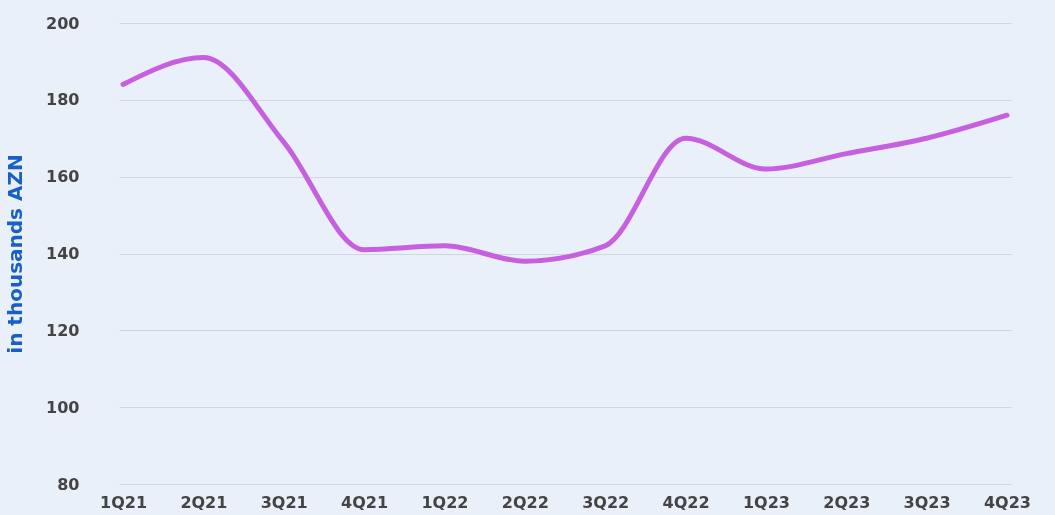  I want to click on y-tick-label: 100, so click(63, 407).